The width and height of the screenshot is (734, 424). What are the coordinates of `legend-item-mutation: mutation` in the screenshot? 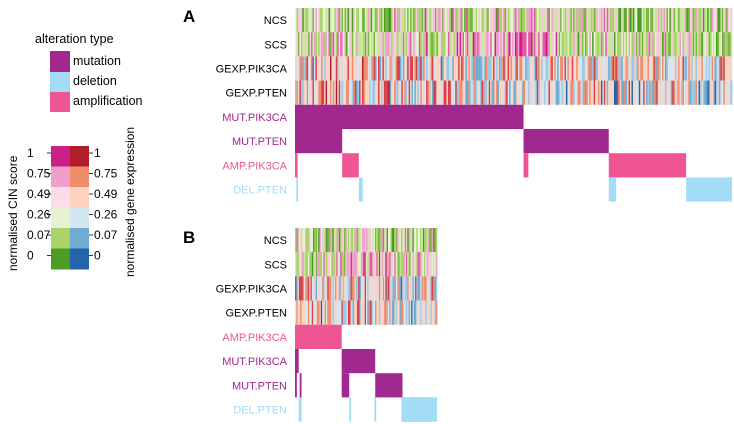 It's located at (97, 61).